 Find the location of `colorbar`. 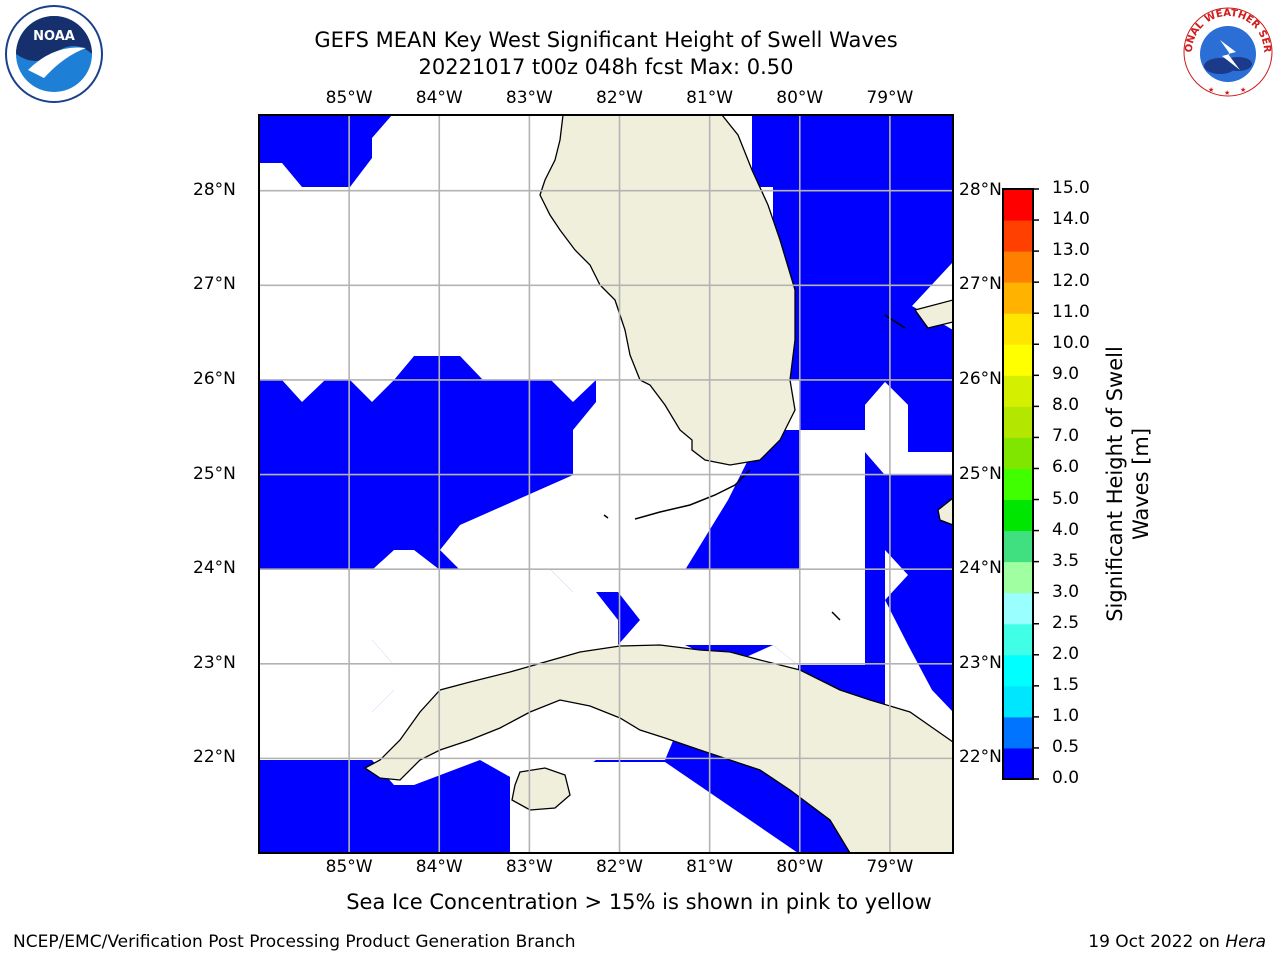

colorbar is located at coordinates (1020, 484).